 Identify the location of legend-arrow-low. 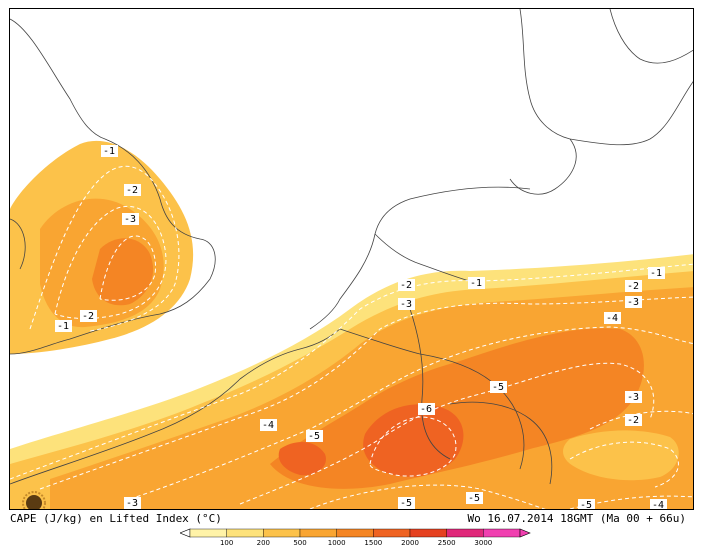
(185, 533).